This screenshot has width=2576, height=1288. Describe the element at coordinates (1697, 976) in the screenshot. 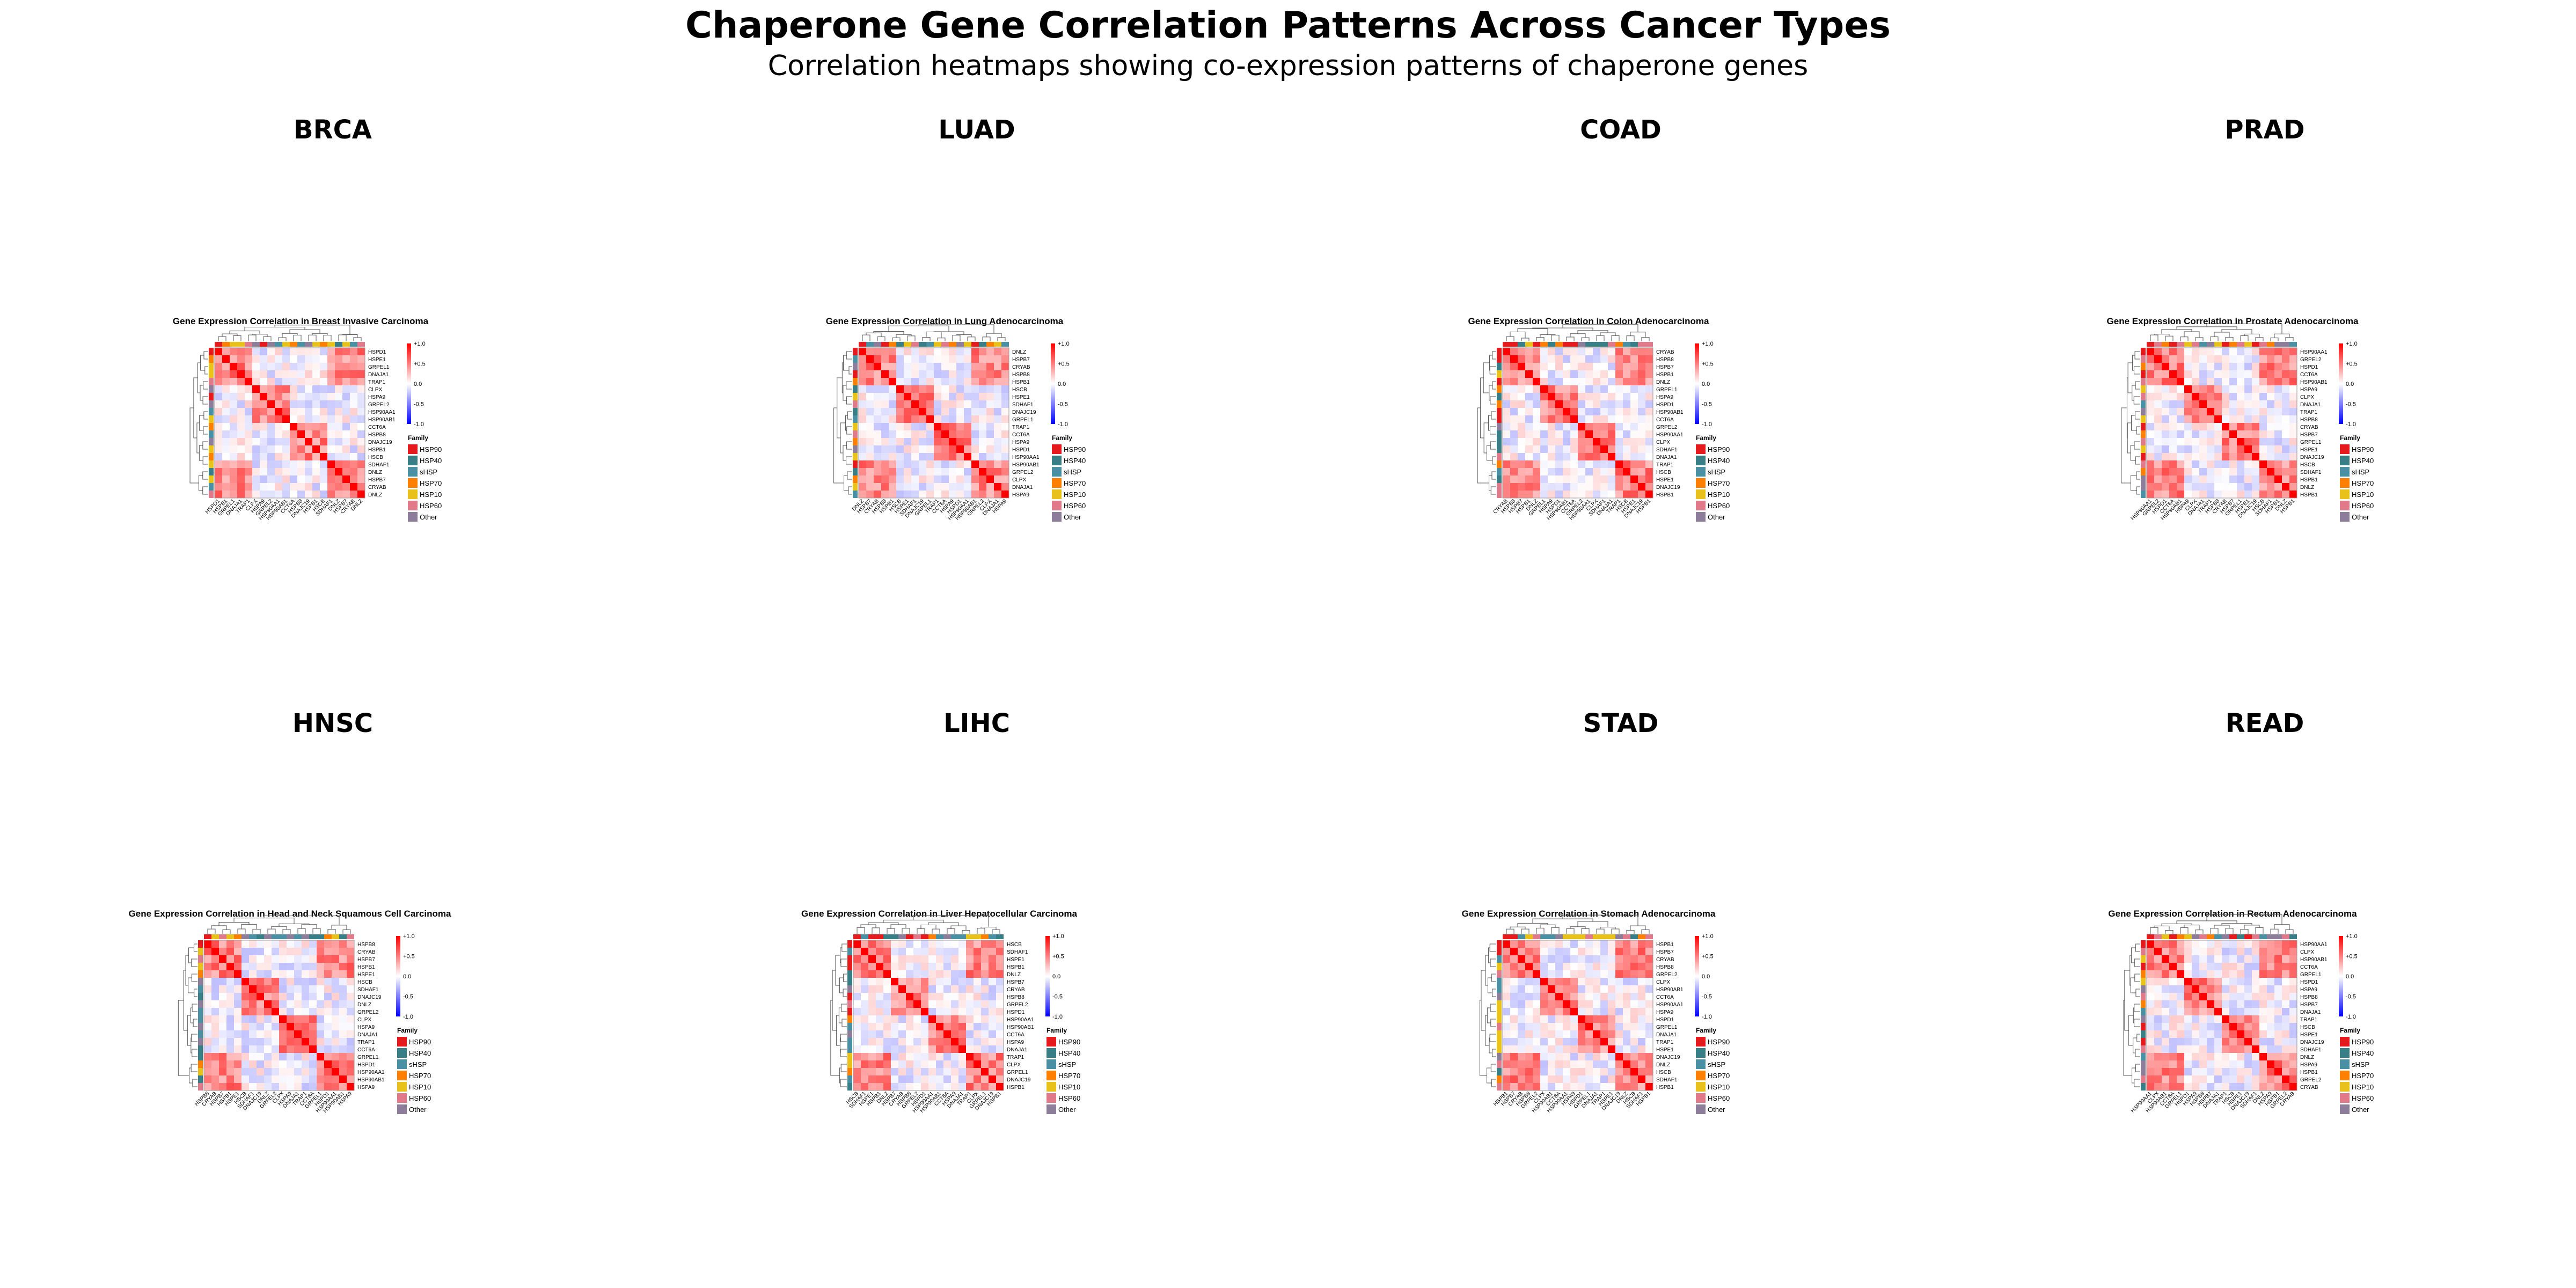

I see `colorbar` at that location.